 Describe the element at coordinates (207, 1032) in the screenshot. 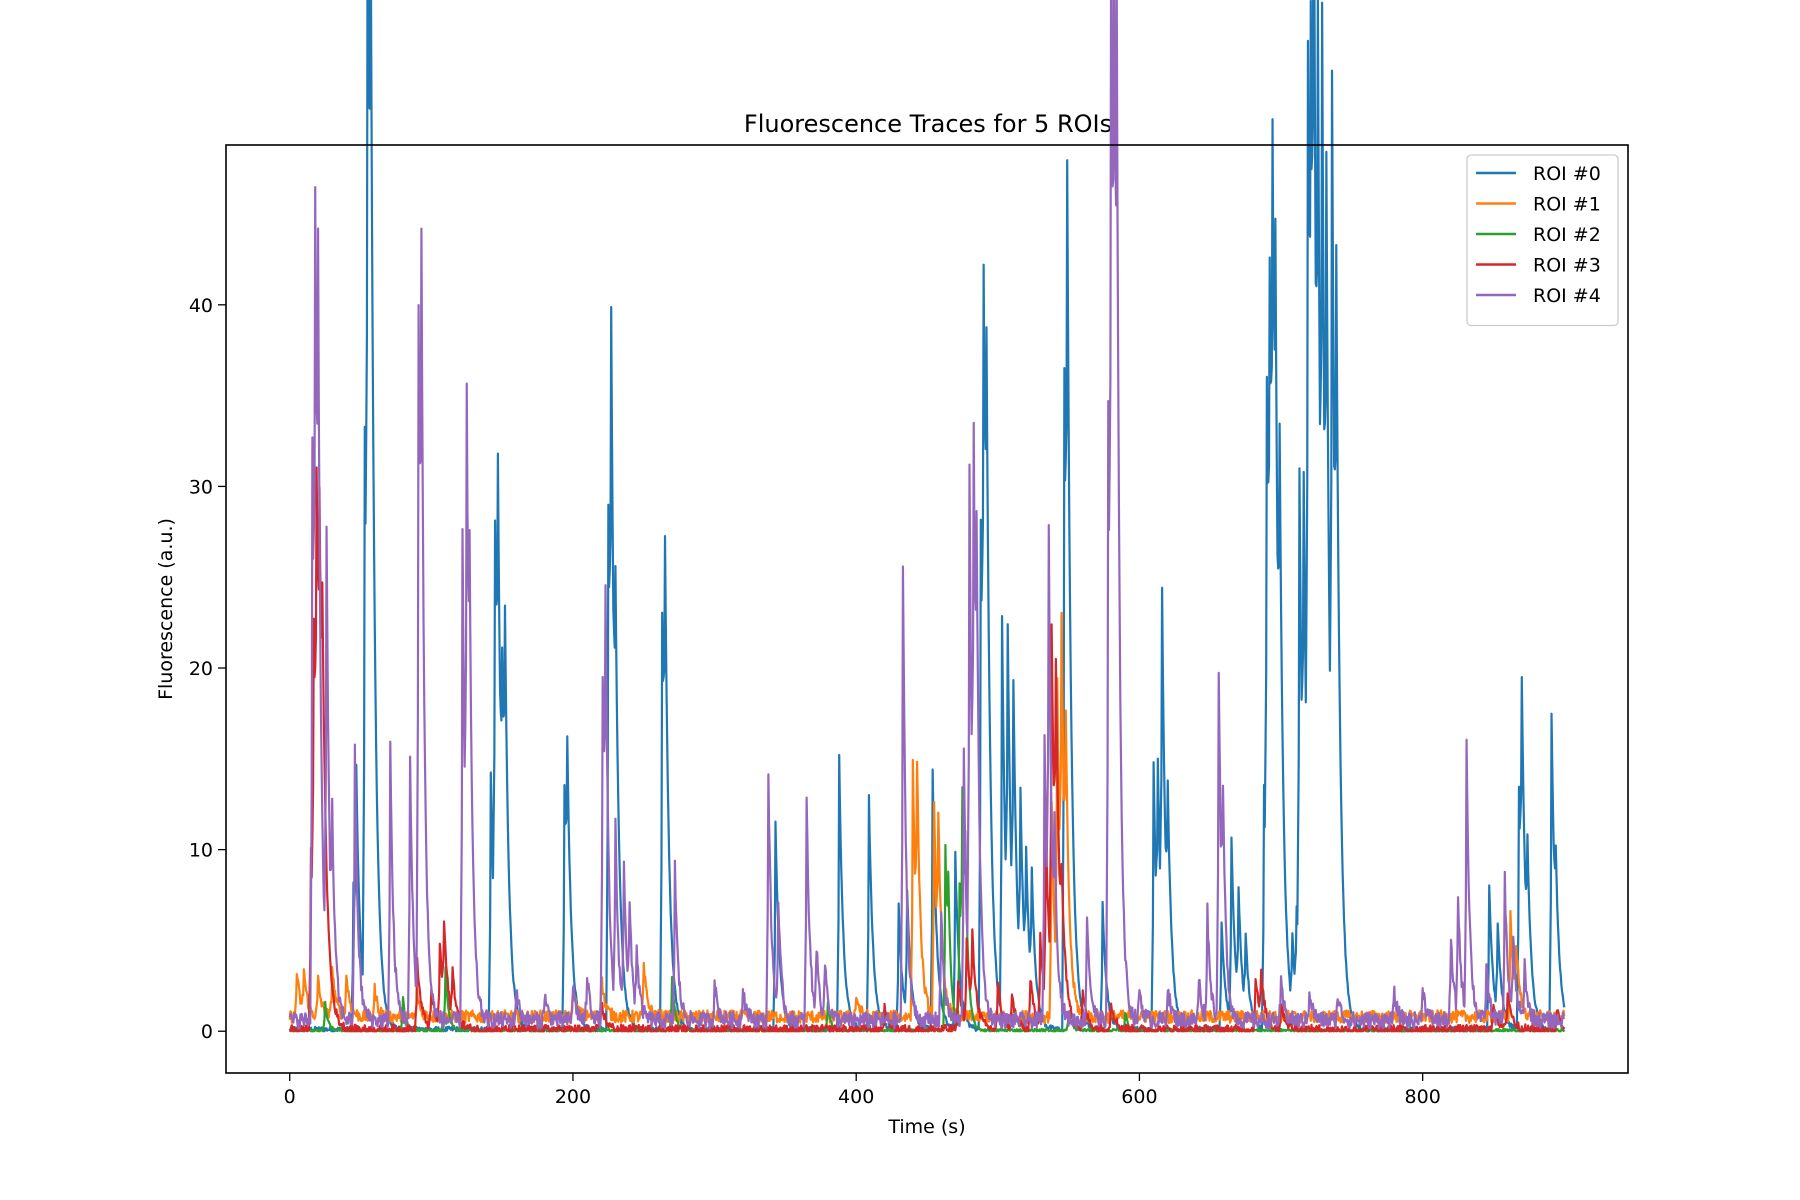

I see `y-tick-label: 0` at that location.